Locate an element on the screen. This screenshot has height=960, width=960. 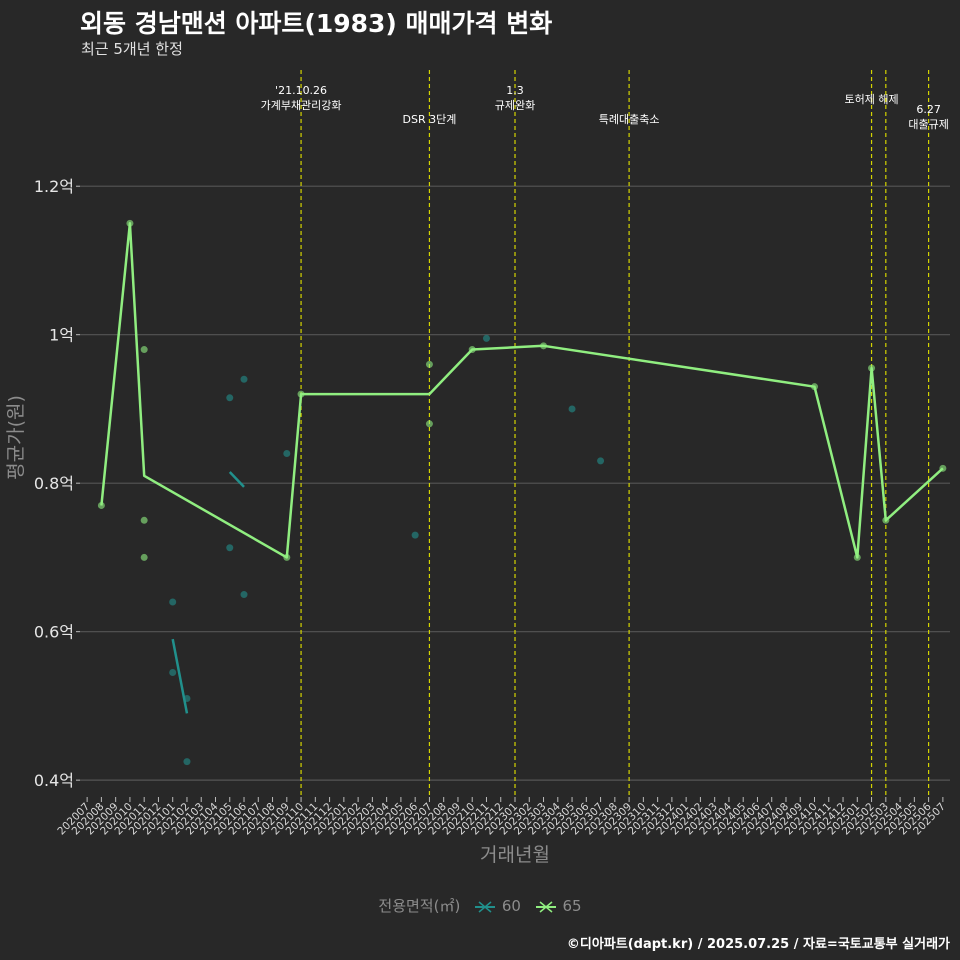
event-label: DSR 3단계 is located at coordinates (430, 119).